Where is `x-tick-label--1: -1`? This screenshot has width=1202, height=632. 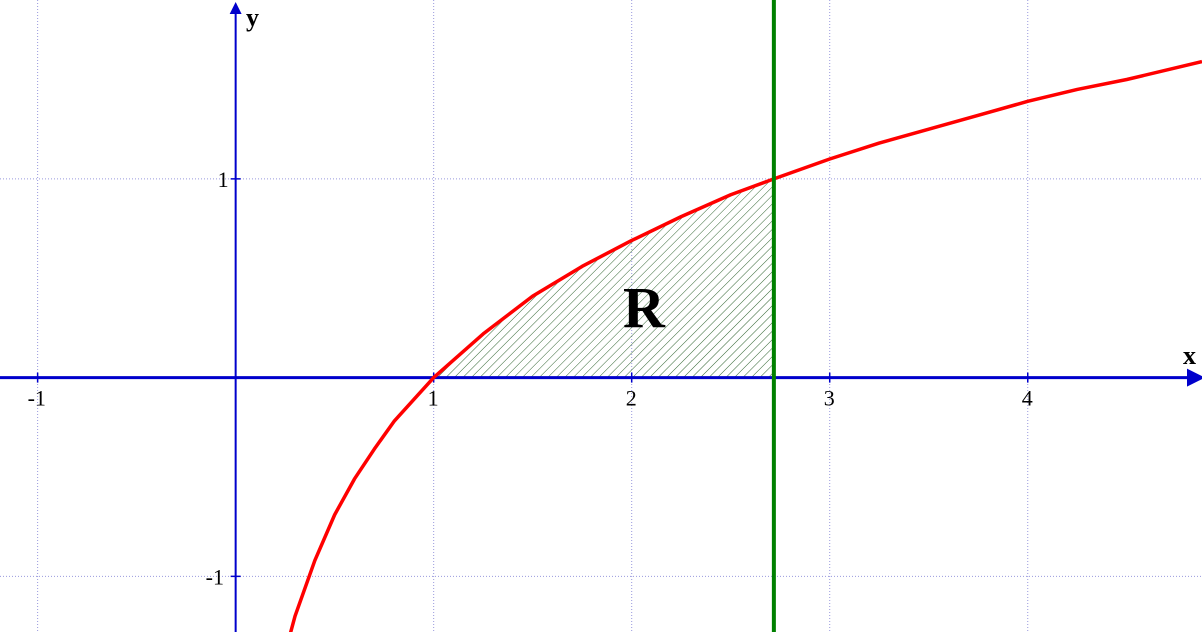 x-tick-label--1: -1 is located at coordinates (37, 398).